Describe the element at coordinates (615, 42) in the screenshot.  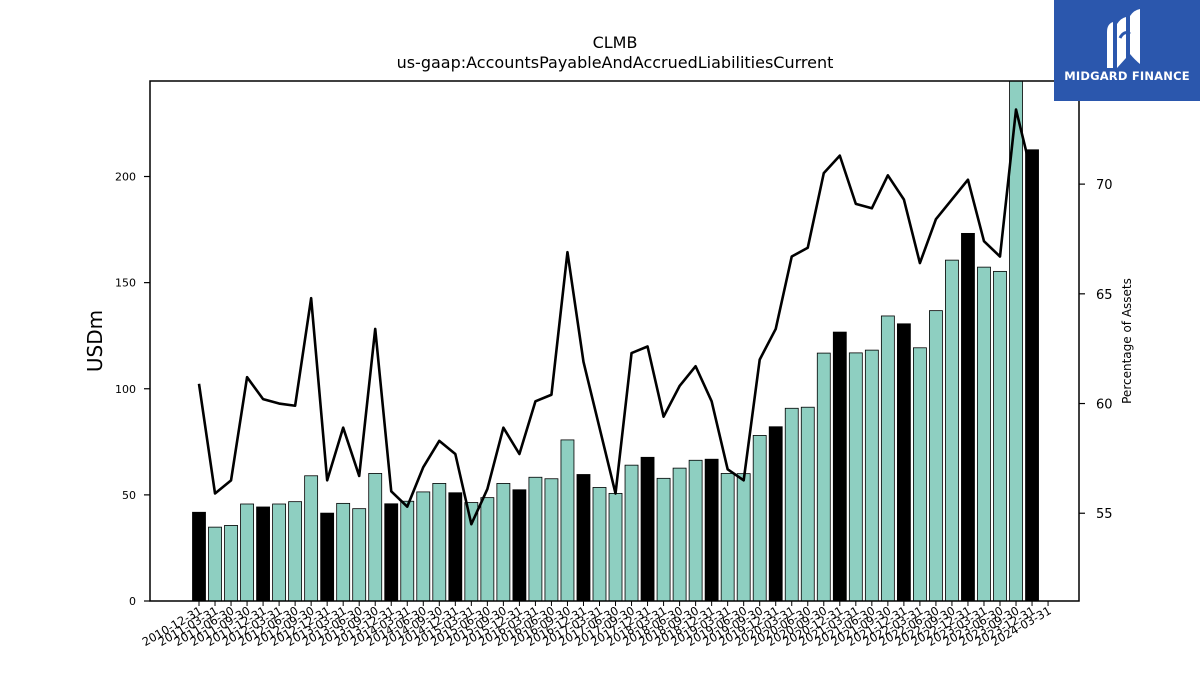
I see `chart-title: CLMB` at that location.